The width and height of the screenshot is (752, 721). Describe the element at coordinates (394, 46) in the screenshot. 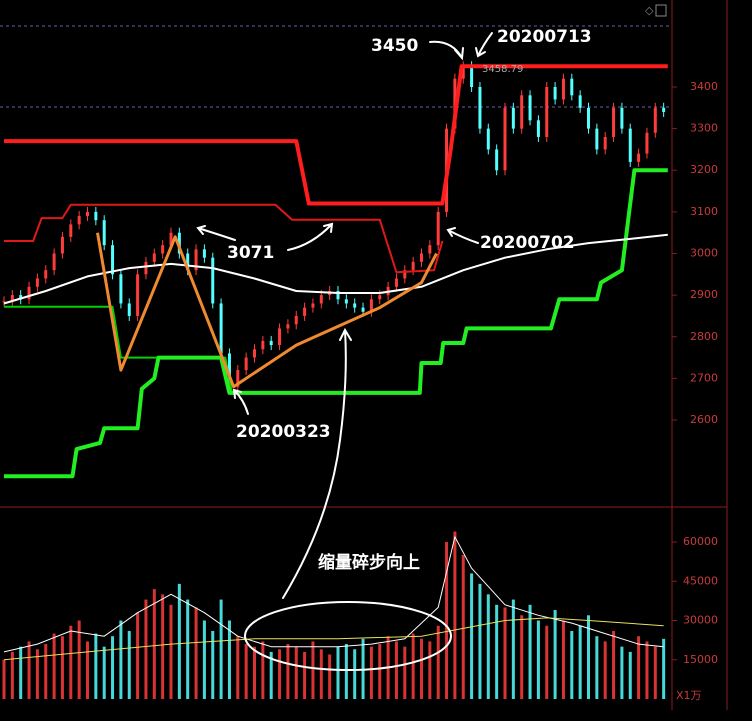

I see `annotation: 3450` at that location.